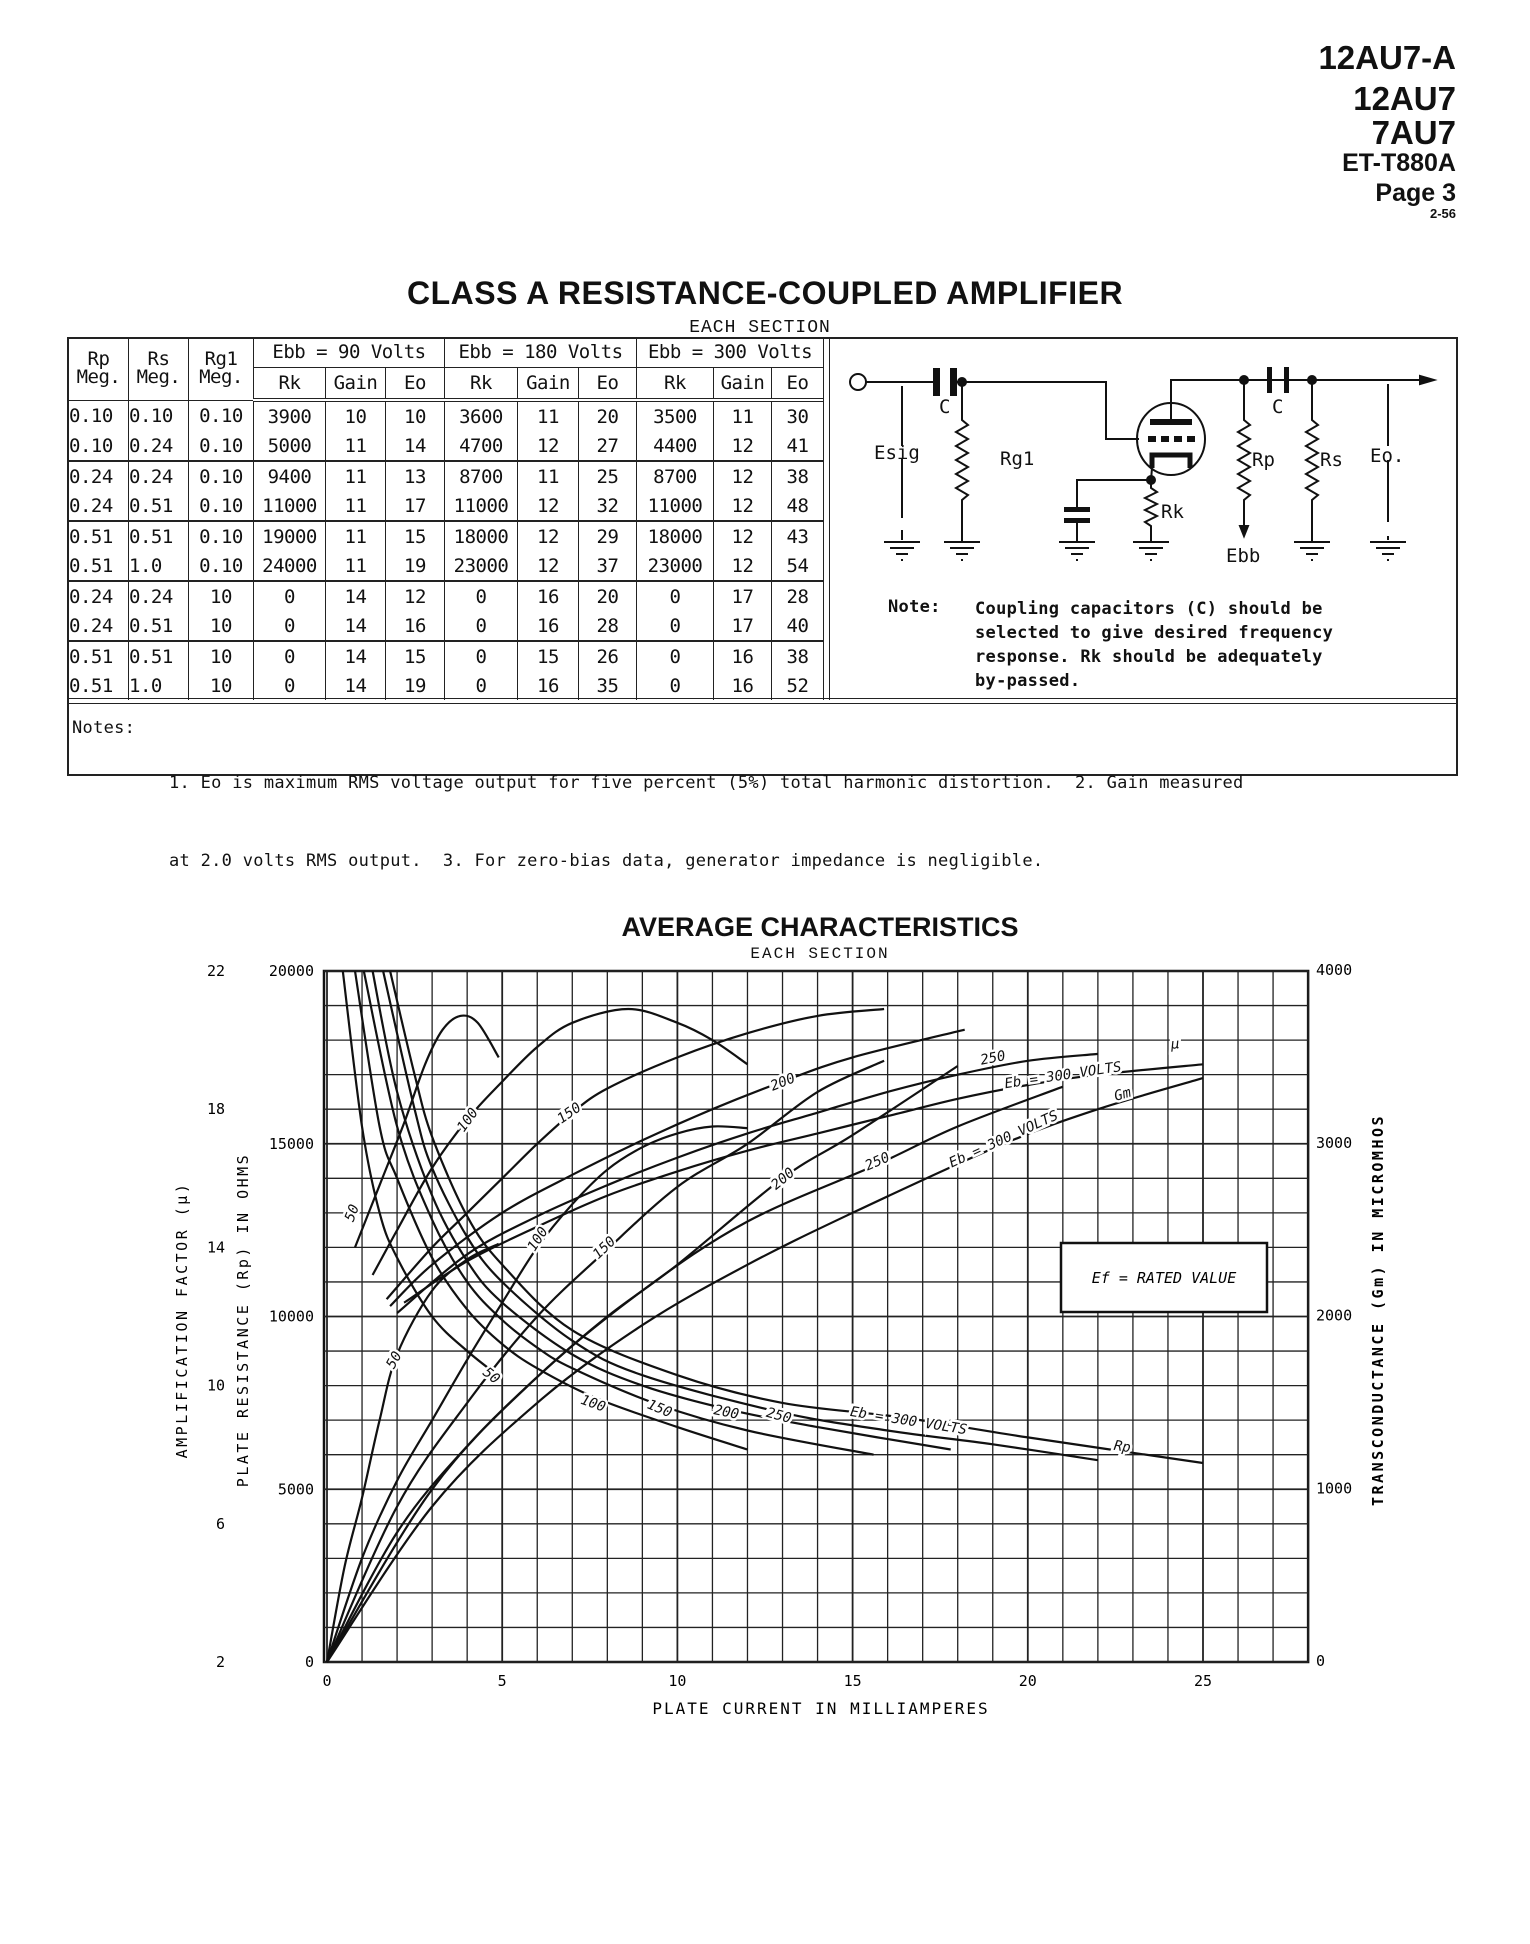 The height and width of the screenshot is (1944, 1530). I want to click on table-cell: 26, so click(607, 655).